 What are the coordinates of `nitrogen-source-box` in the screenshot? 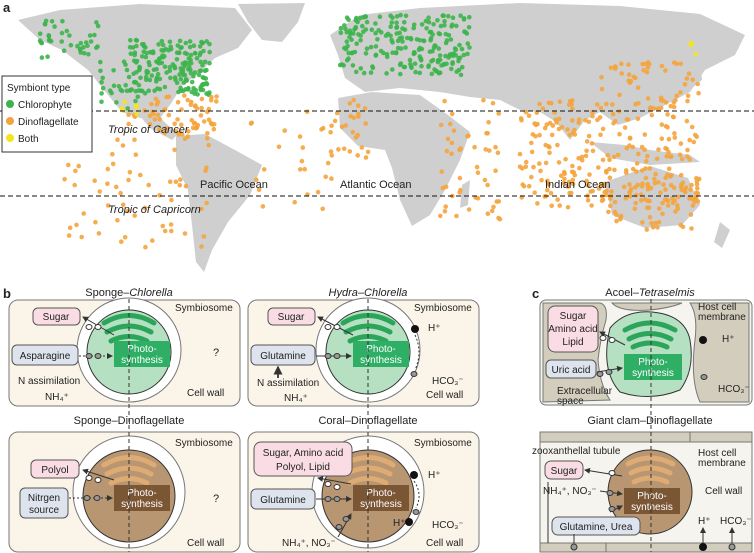 It's located at (44, 503).